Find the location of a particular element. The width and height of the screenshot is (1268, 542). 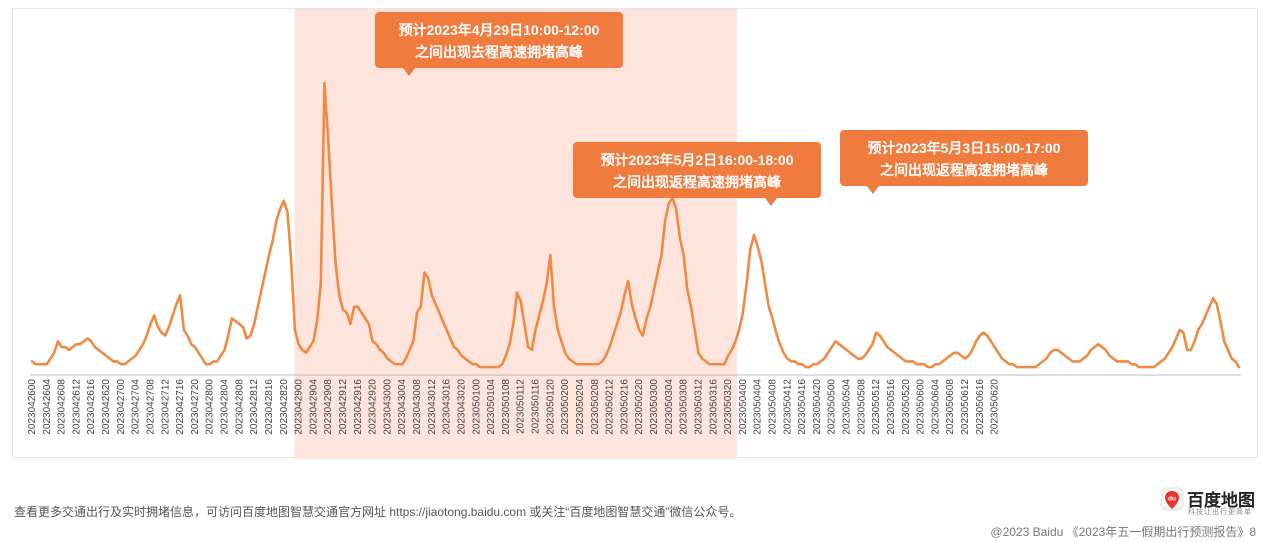

logo-name: 百度地图 is located at coordinates (1221, 500).